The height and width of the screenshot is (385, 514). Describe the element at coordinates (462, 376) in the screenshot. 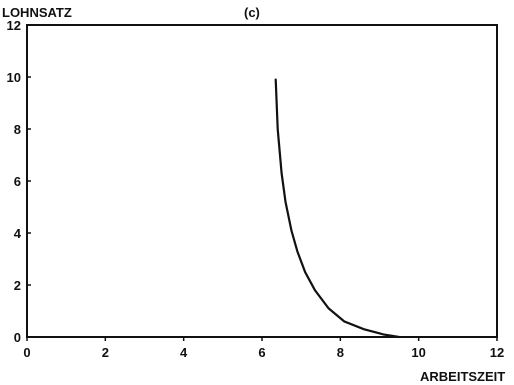

I see `x-axis-title: ARBEITSZEIT` at that location.